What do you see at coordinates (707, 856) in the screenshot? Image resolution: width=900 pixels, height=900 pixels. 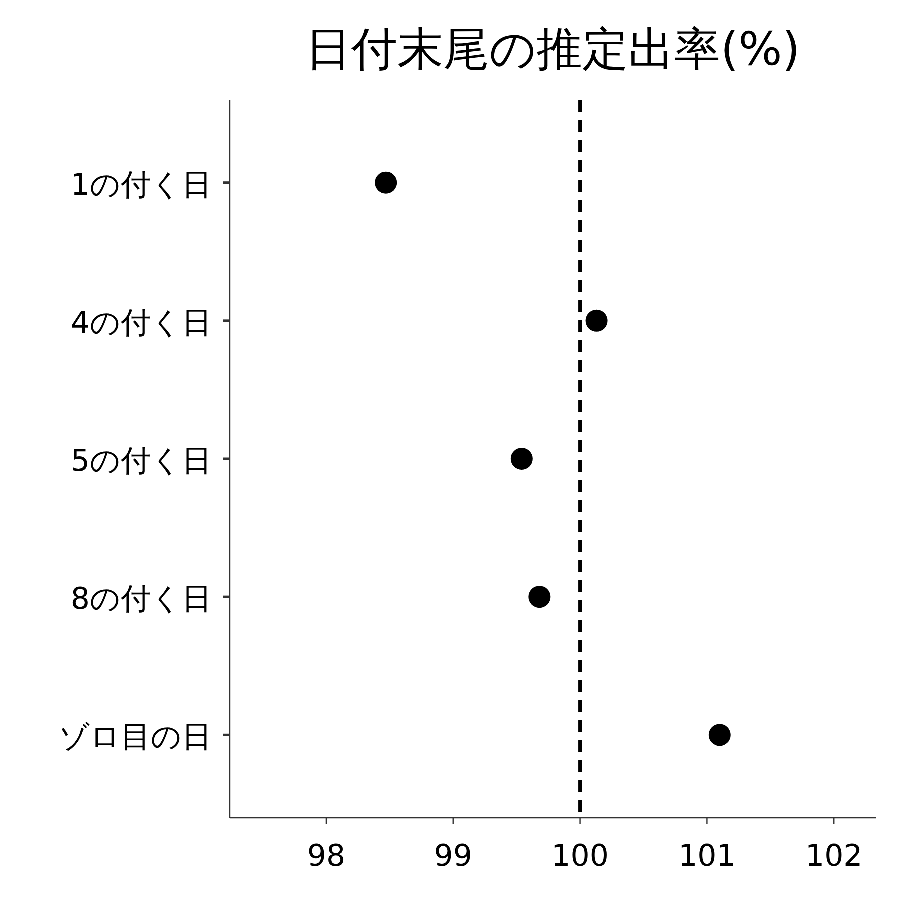 I see `xtick: 101` at bounding box center [707, 856].